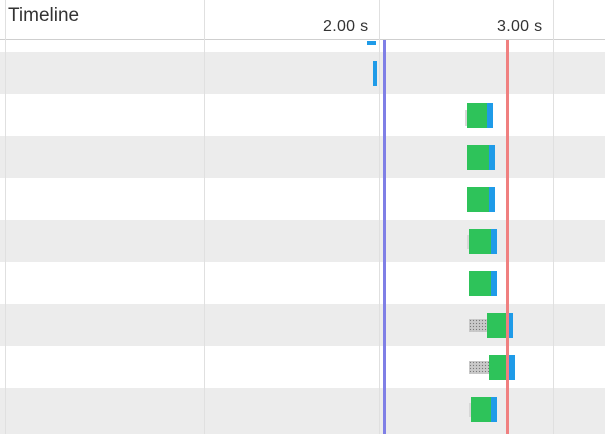 The height and width of the screenshot is (434, 605). I want to click on tick-label-3s: 3.00 s, so click(520, 26).